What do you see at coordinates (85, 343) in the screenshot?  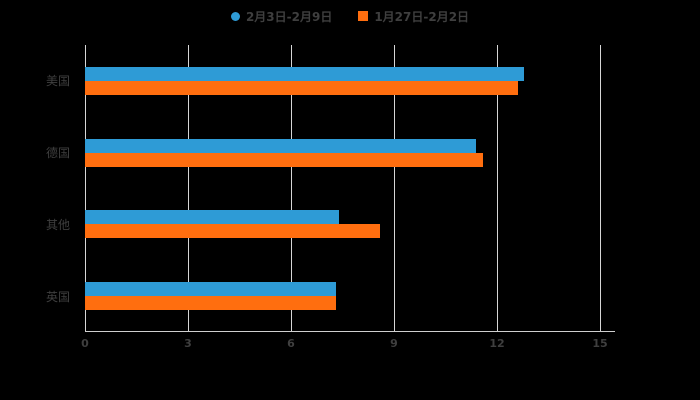 I see `value-tick-label: 0` at bounding box center [85, 343].